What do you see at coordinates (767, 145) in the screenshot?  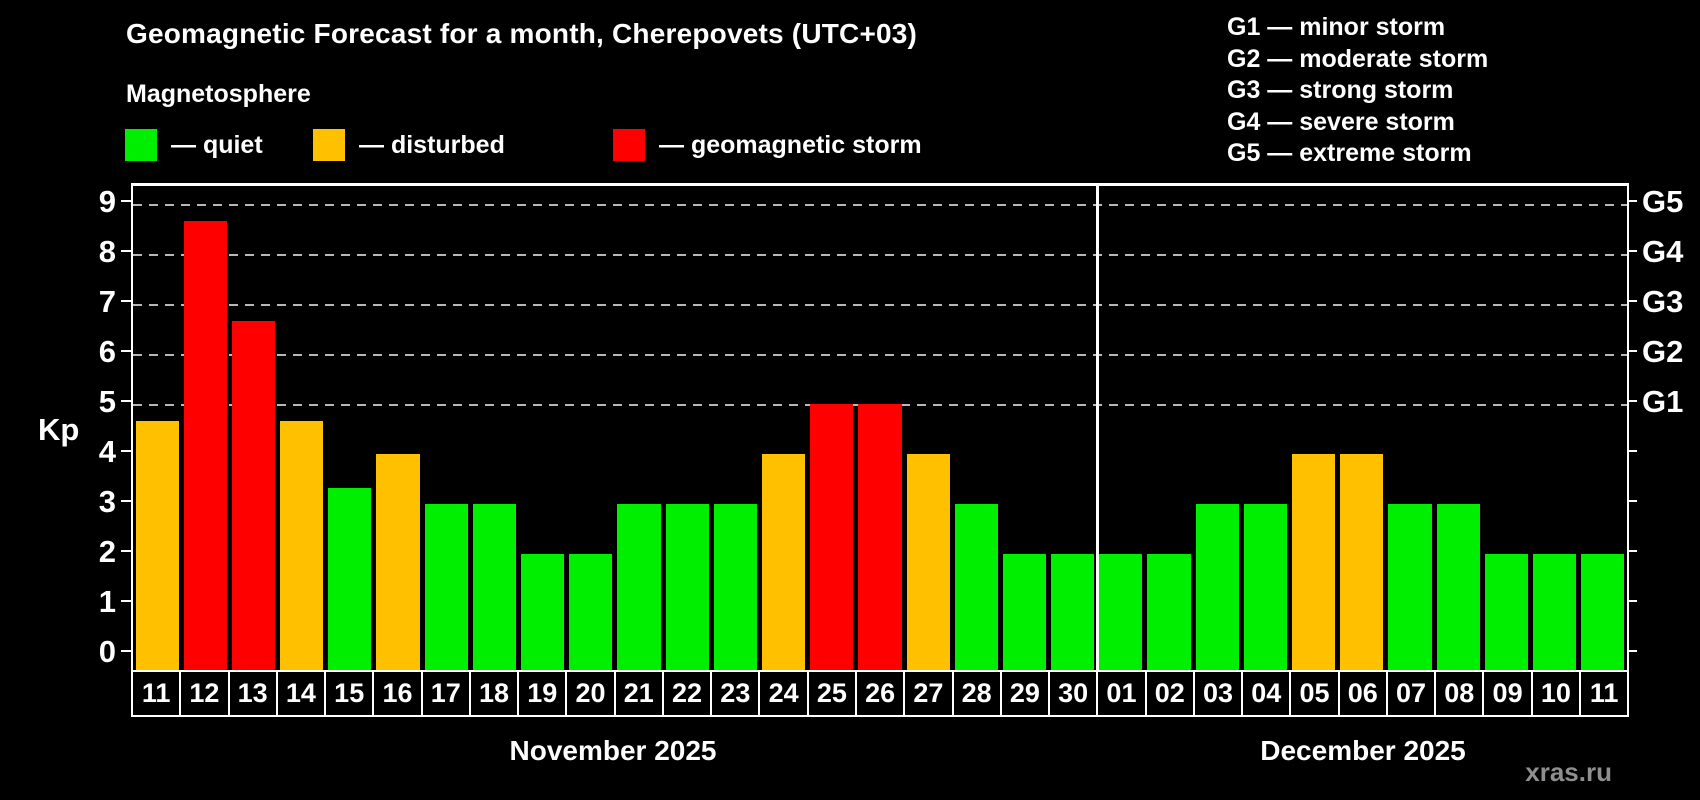 I see `legend-item-storm: — geomagnetic storm` at bounding box center [767, 145].